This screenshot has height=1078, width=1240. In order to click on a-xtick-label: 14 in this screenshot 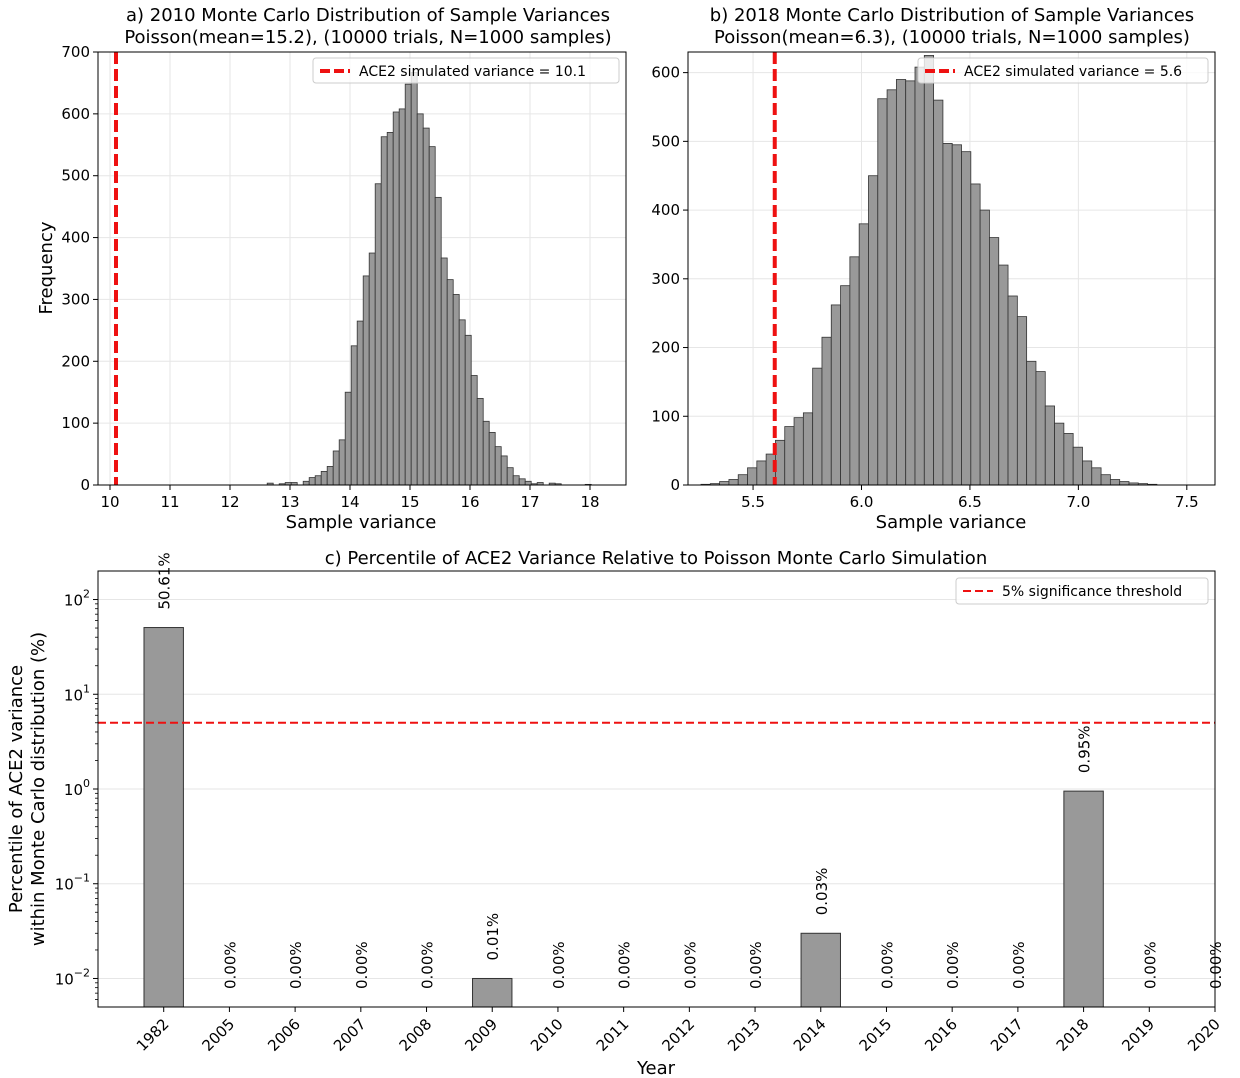, I will do `click(349, 502)`.